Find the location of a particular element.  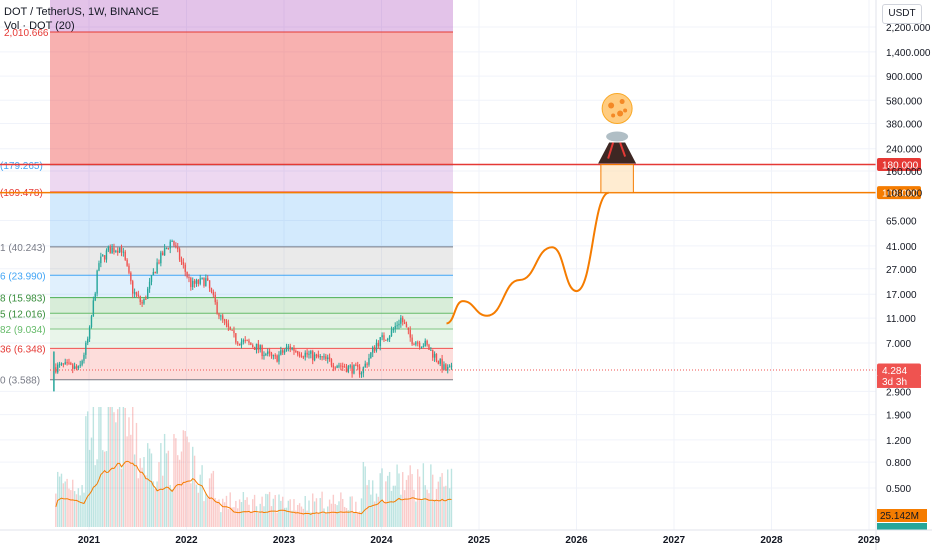

price-badge is located at coordinates (899, 165).